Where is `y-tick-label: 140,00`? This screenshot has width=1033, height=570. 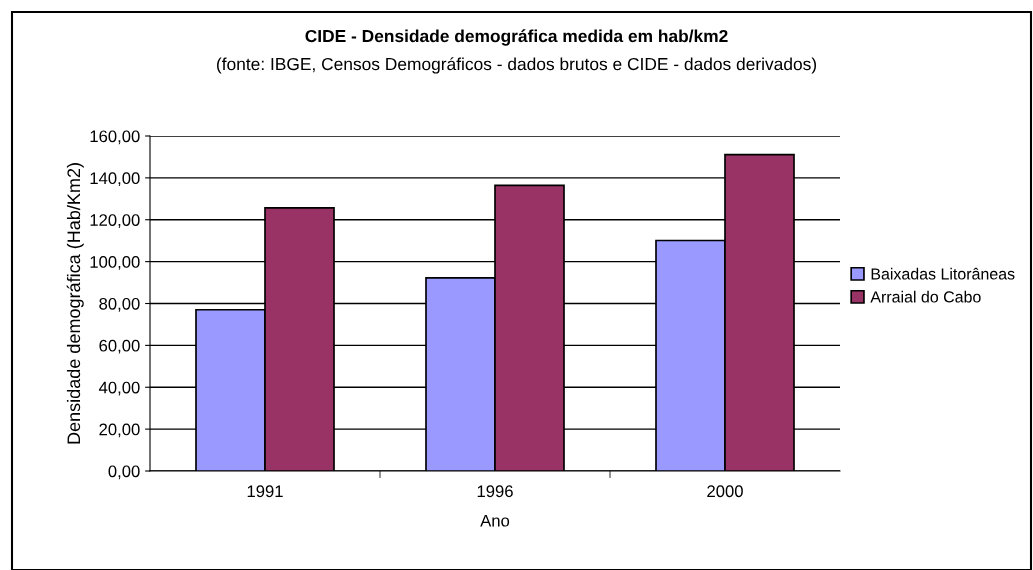 y-tick-label: 140,00 is located at coordinates (115, 179).